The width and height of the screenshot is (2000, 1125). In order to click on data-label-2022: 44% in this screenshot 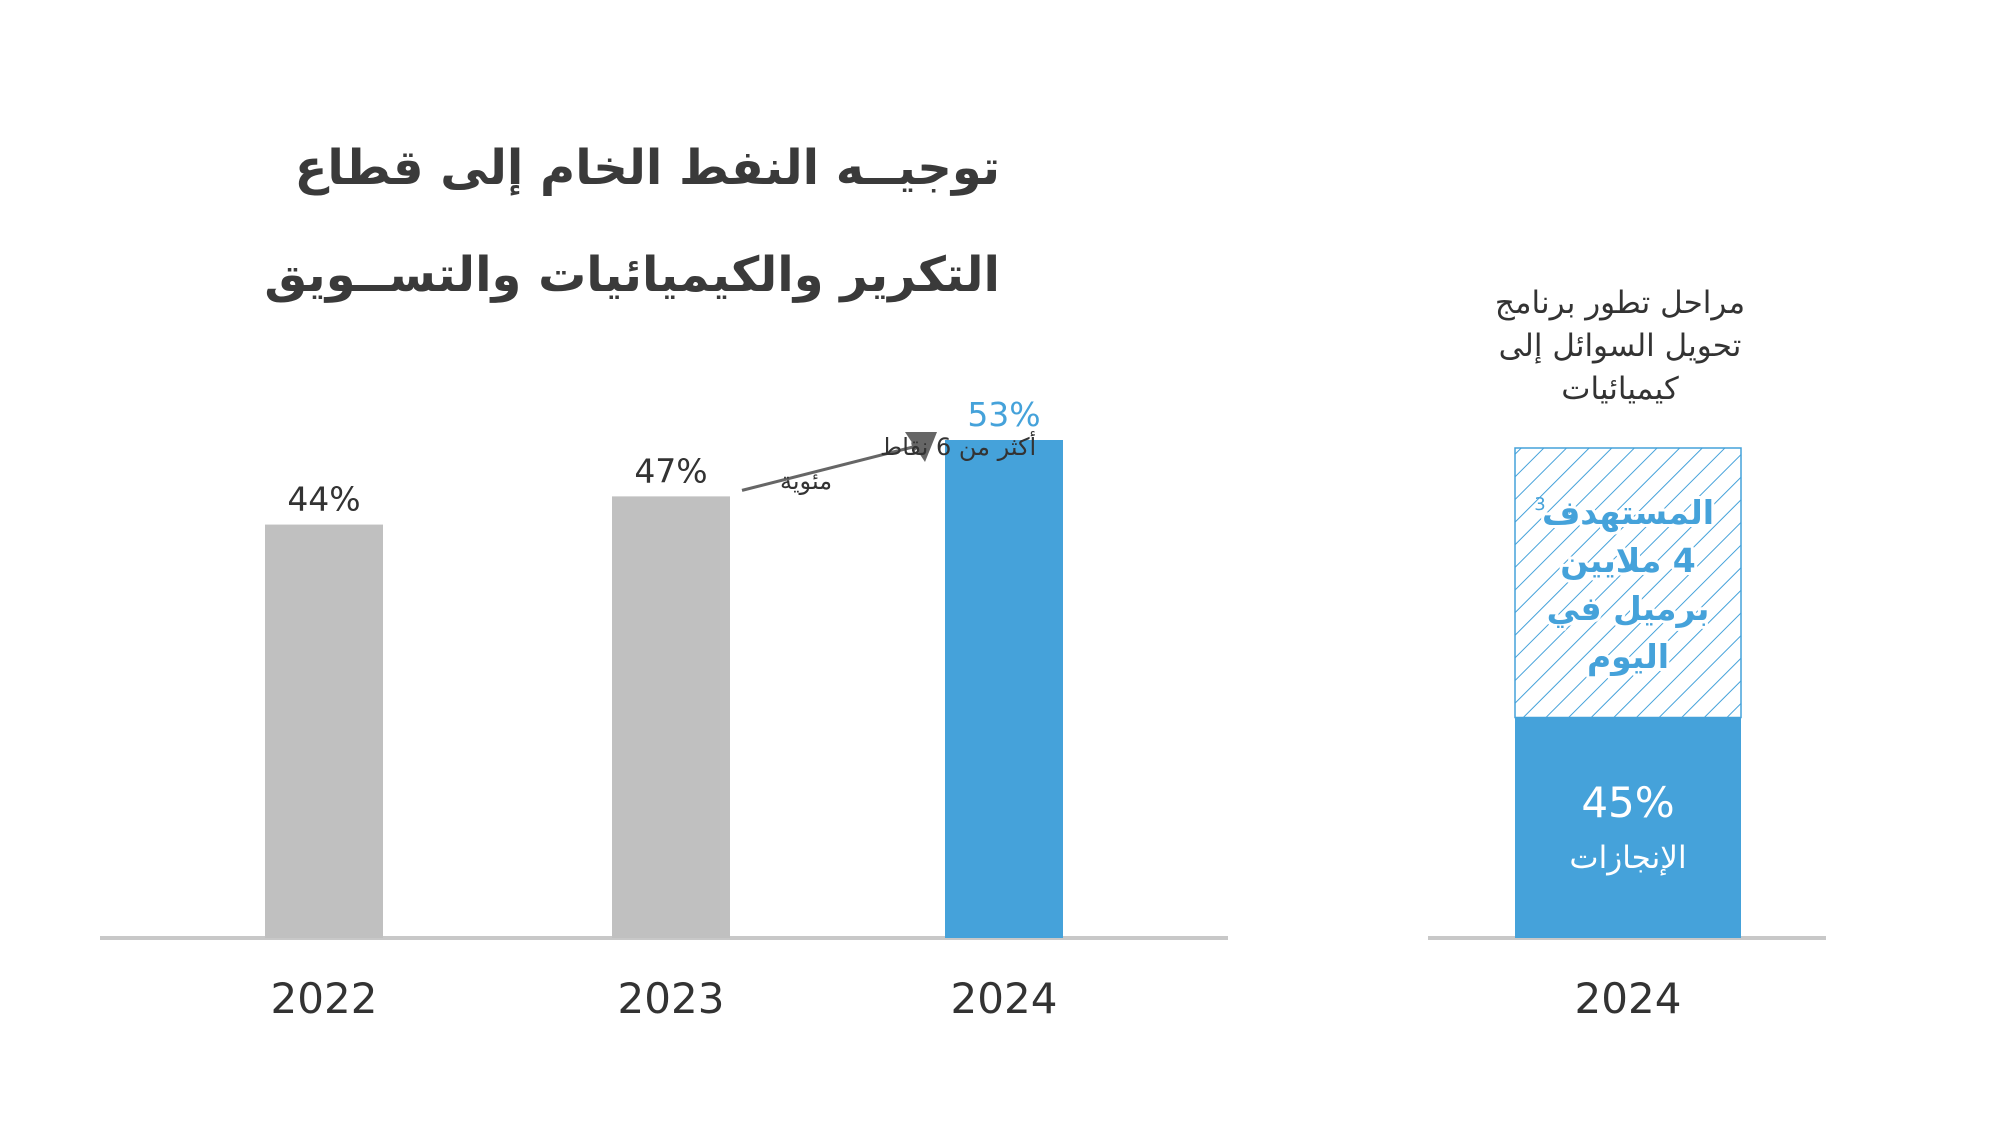, I will do `click(323, 499)`.